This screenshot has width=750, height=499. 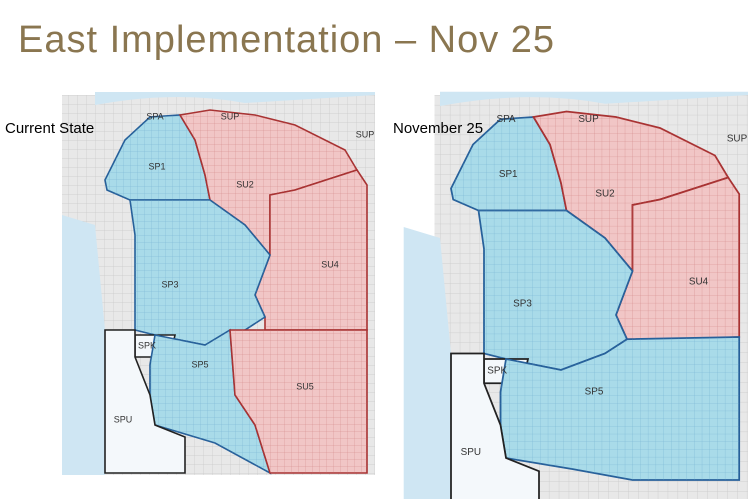 What do you see at coordinates (286, 40) in the screenshot?
I see `slide-title: East Implementation – Nov 25` at bounding box center [286, 40].